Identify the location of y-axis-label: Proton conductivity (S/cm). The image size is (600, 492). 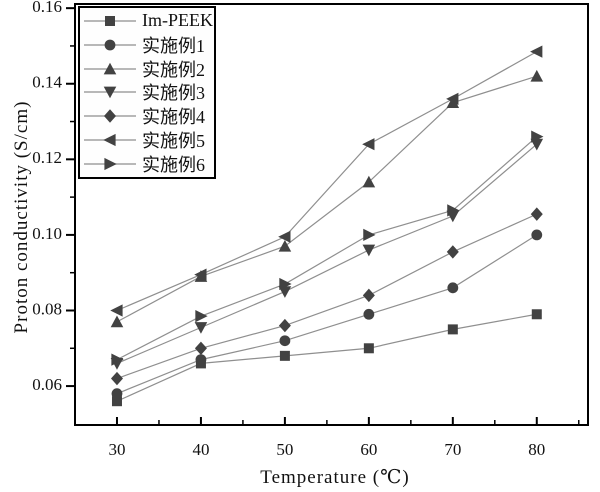
(21, 217).